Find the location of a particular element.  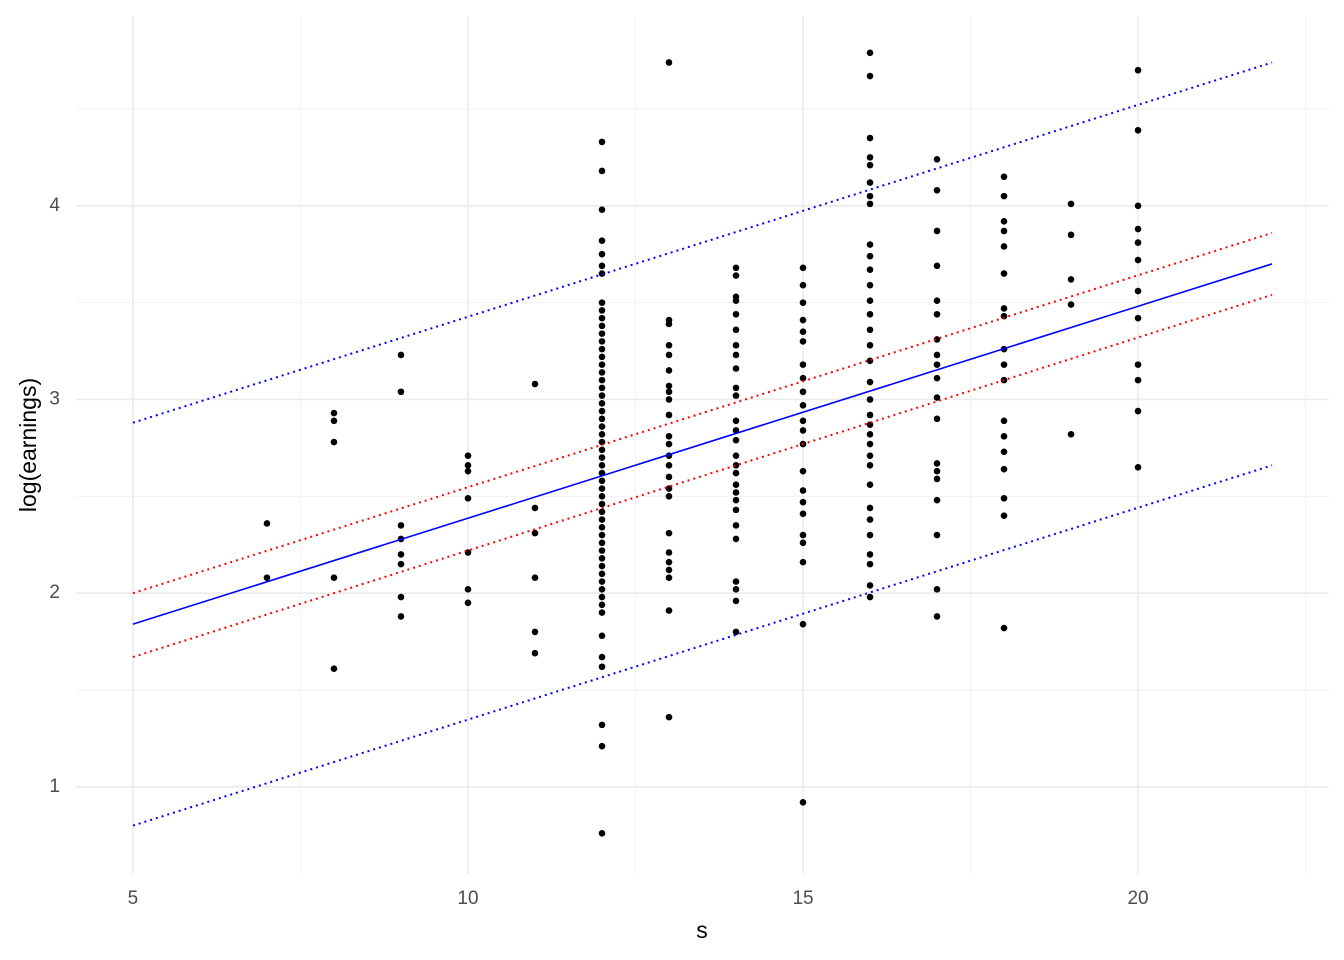

x-tick-label: 15 is located at coordinates (802, 898).